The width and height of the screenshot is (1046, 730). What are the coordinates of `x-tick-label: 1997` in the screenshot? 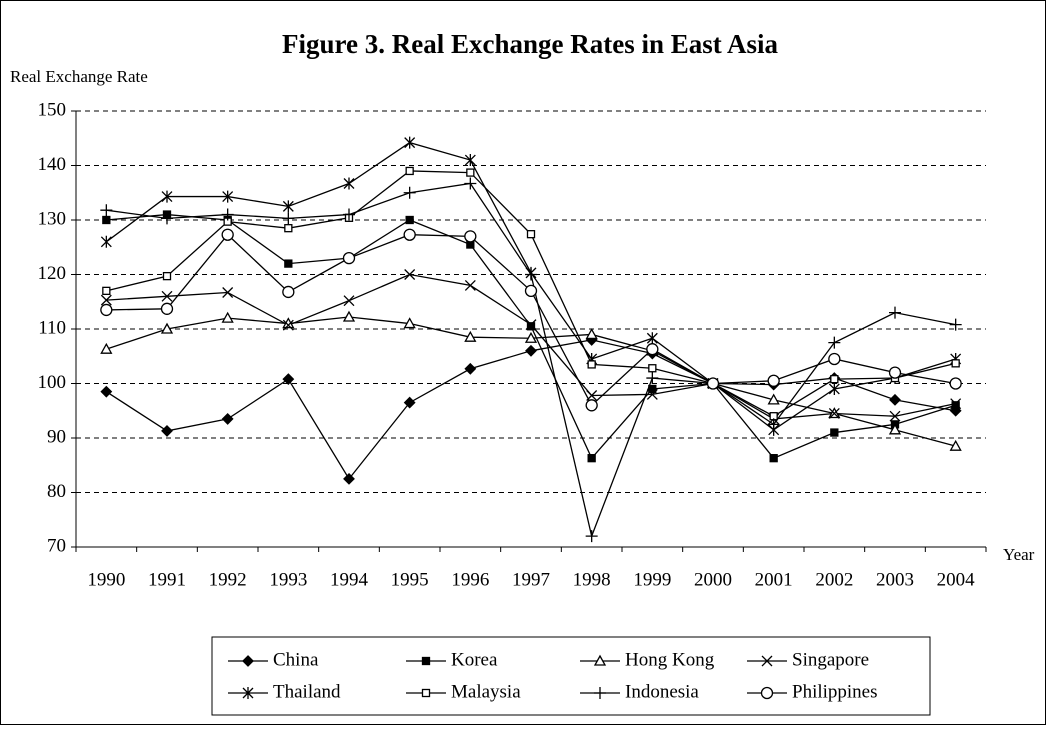 It's located at (531, 579).